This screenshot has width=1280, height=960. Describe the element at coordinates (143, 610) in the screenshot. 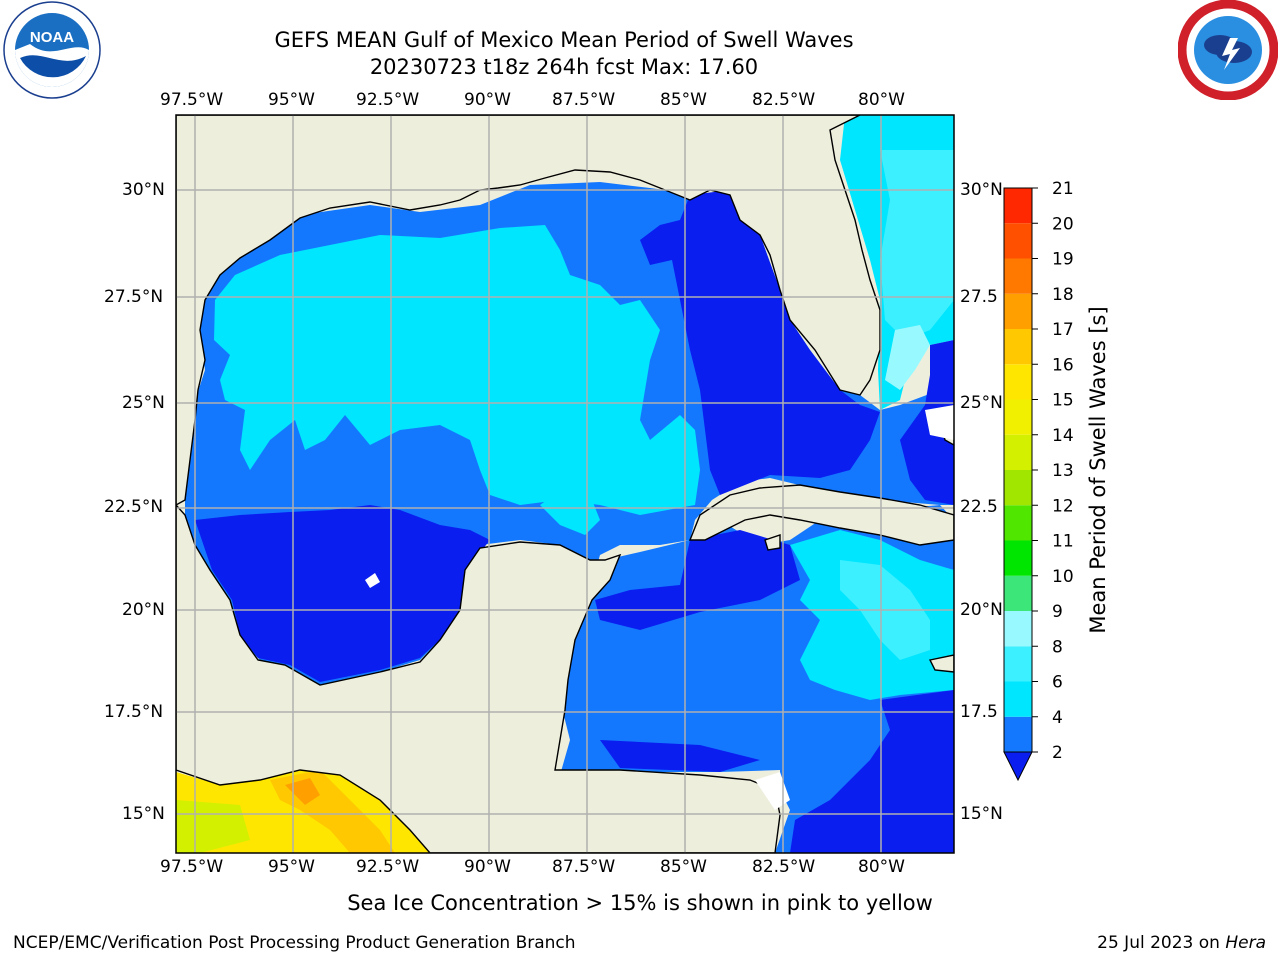

I see `lat-label-left: 20°N` at that location.